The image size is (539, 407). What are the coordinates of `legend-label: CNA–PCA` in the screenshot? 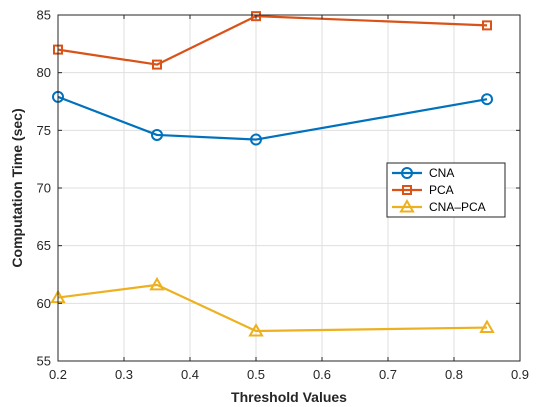 It's located at (457, 207).